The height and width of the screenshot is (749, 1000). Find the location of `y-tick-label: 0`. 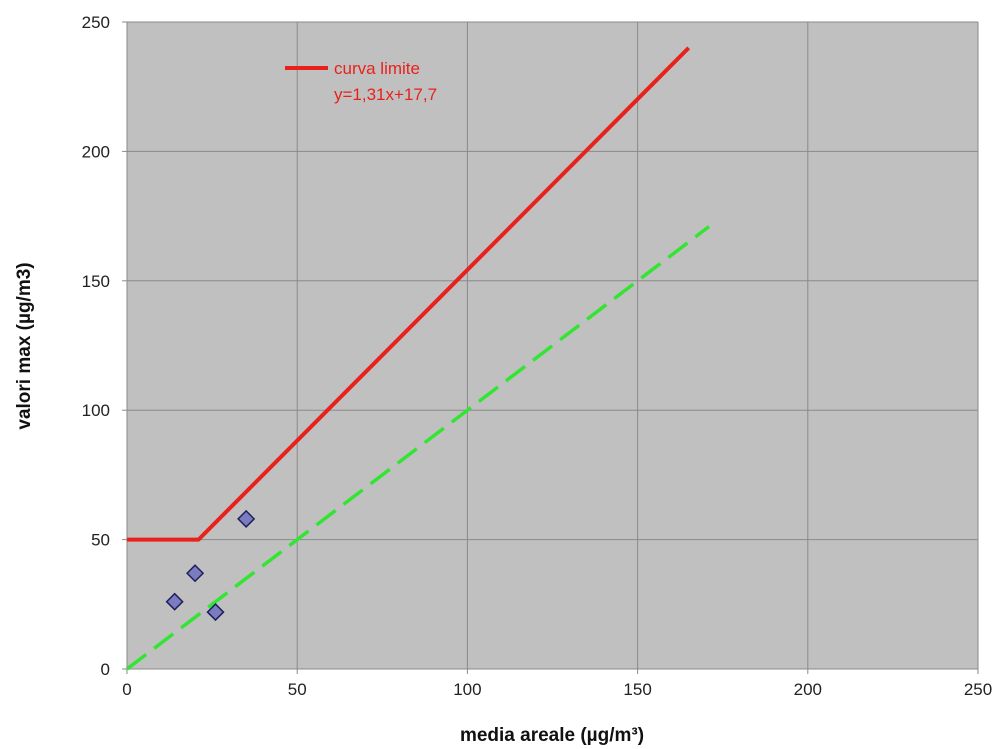

y-tick-label: 0 is located at coordinates (105, 669).